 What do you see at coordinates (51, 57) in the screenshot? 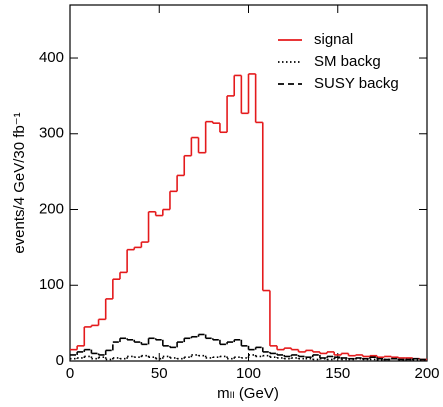
I see `y-tick-label: 400` at bounding box center [51, 57].